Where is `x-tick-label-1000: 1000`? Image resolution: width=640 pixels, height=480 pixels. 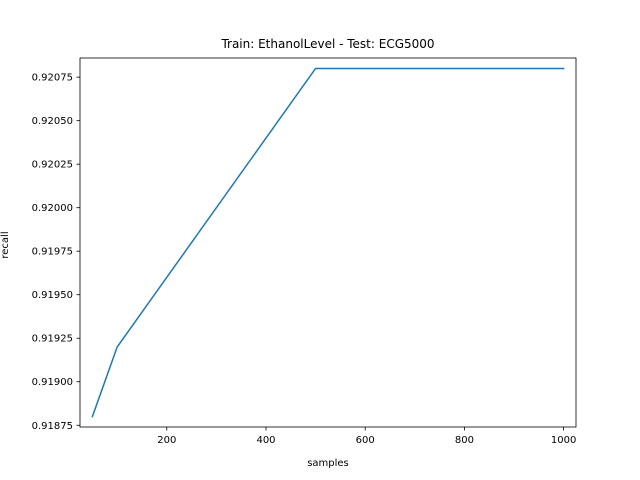 x-tick-label-1000: 1000 is located at coordinates (563, 440).